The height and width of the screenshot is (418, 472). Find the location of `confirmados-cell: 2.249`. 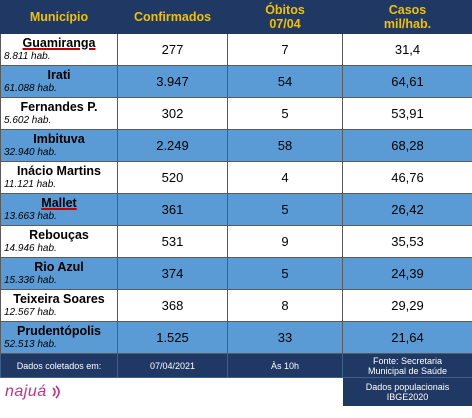

confirmados-cell: 2.249 is located at coordinates (172, 145).